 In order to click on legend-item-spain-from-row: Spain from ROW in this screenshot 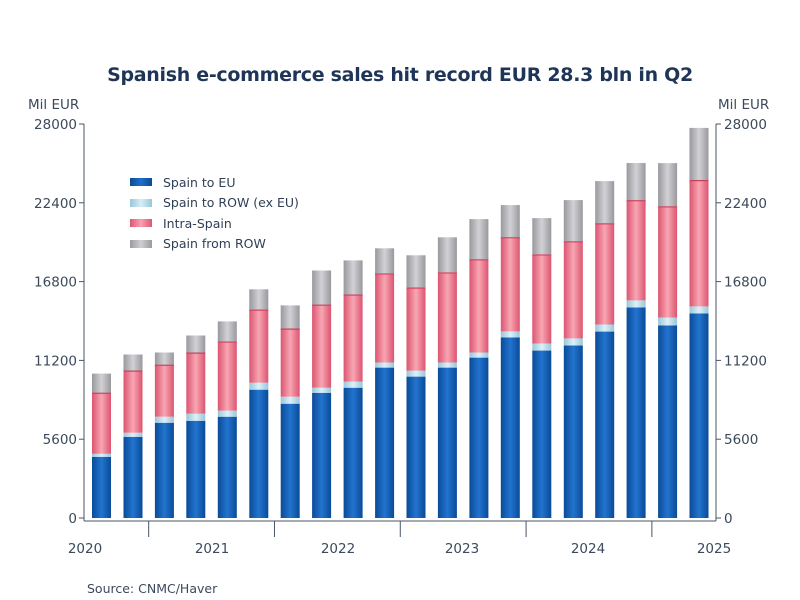, I will do `click(214, 244)`.